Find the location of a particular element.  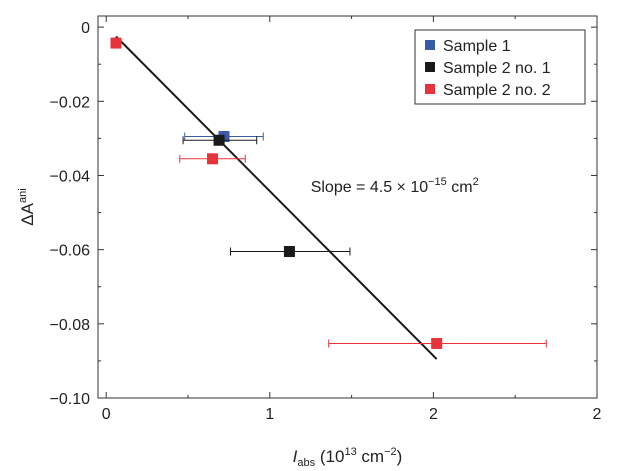

legend-frame is located at coordinates (500, 67).